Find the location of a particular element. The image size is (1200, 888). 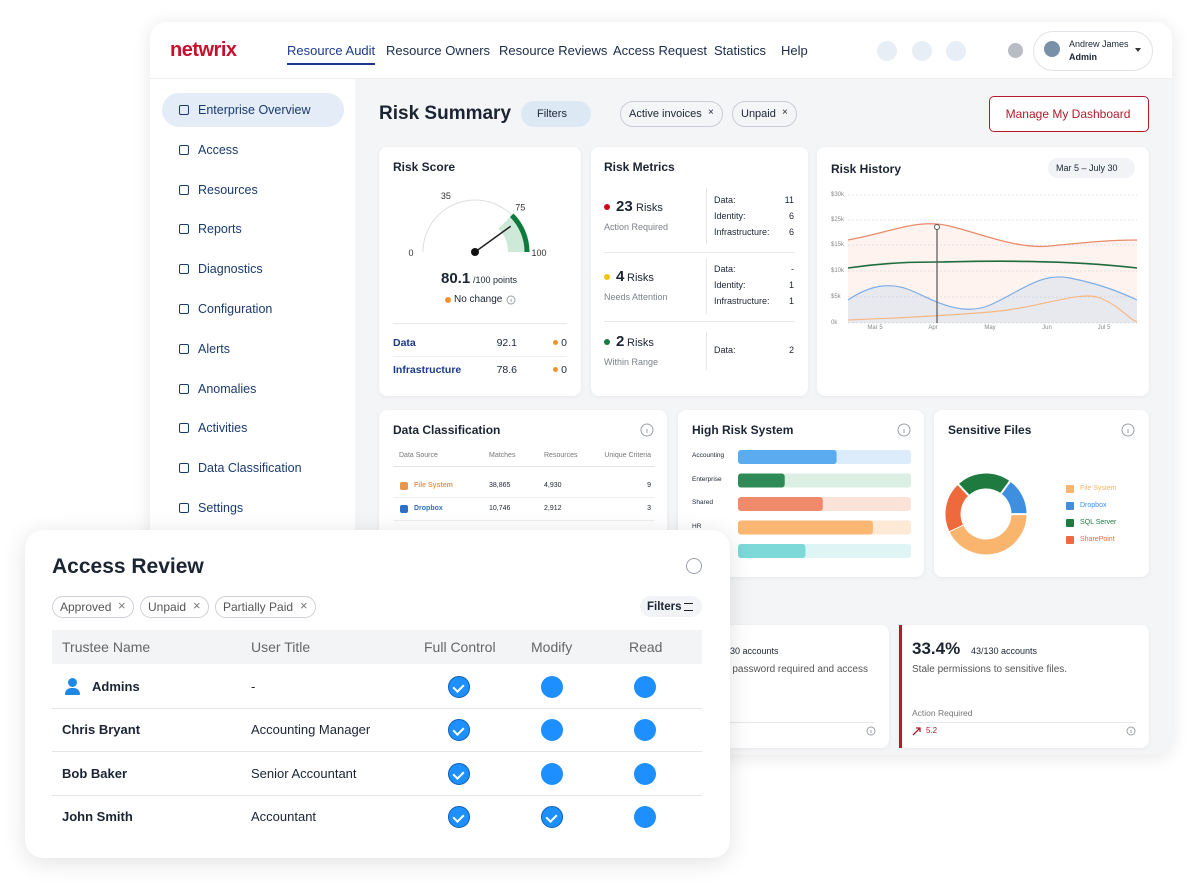

gauge-zone-edge is located at coordinates (519, 233).